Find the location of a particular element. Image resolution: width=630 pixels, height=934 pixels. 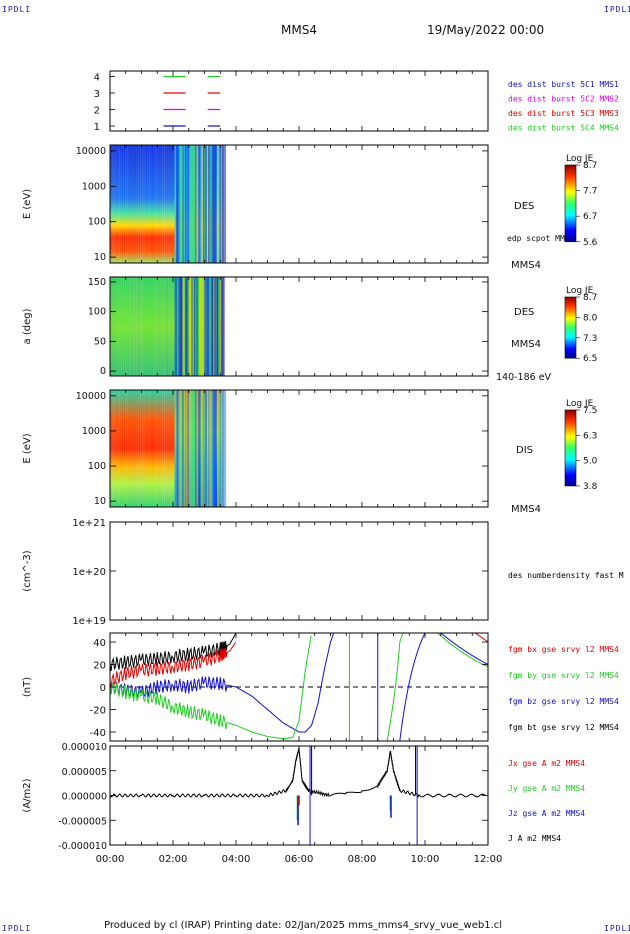

des-pitch-side-label: DES is located at coordinates (524, 312).